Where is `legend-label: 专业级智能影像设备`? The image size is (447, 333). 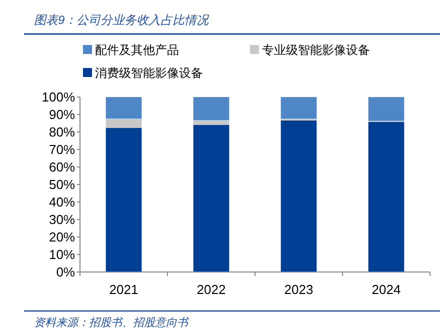 legend-label: 专业级智能影像设备 is located at coordinates (316, 50).